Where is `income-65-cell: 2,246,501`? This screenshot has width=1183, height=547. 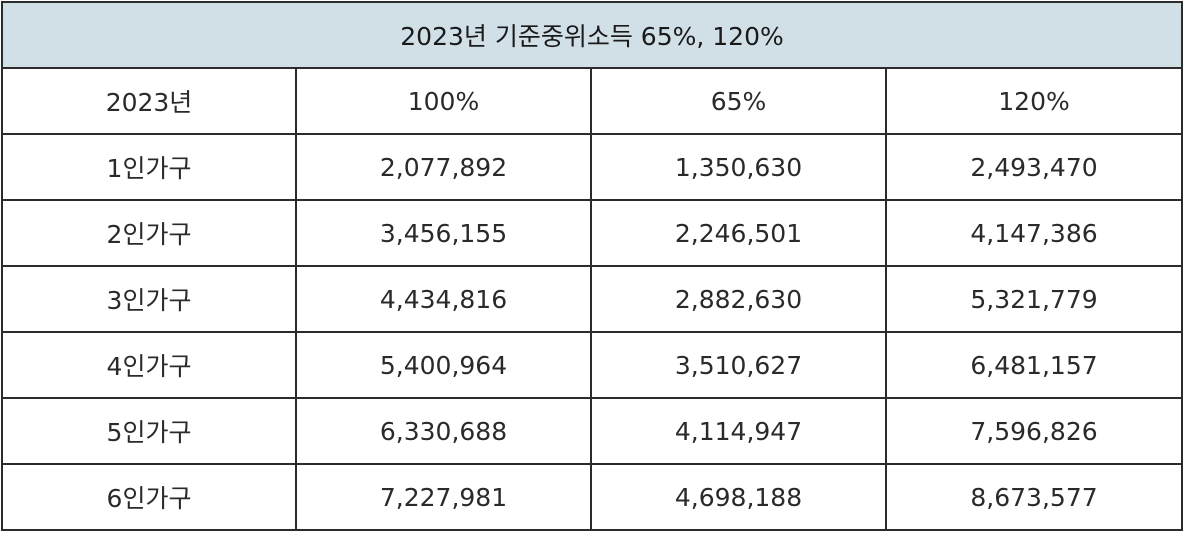
income-65-cell: 2,246,501 is located at coordinates (738, 233).